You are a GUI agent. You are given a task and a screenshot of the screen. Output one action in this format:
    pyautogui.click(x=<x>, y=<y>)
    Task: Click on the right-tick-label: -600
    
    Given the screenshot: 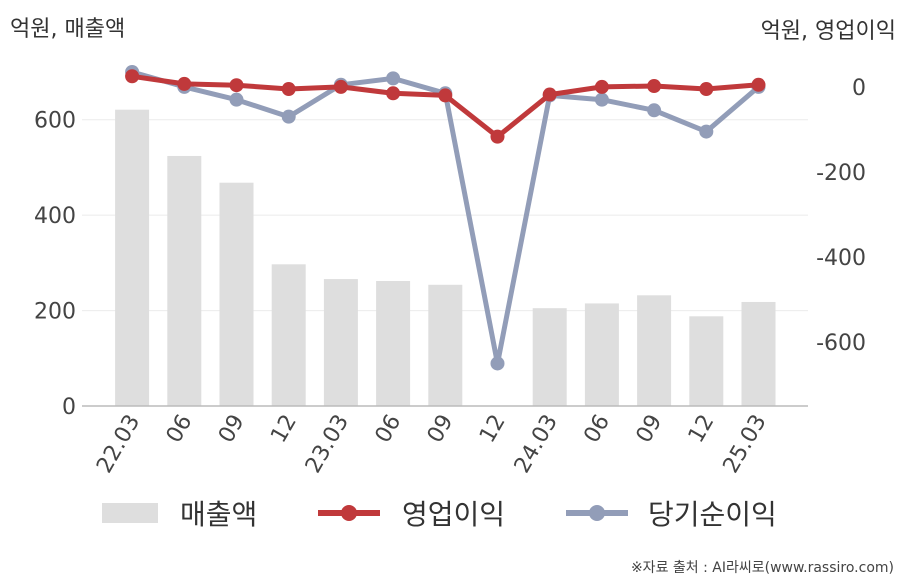 What is the action you would take?
    pyautogui.click(x=841, y=343)
    